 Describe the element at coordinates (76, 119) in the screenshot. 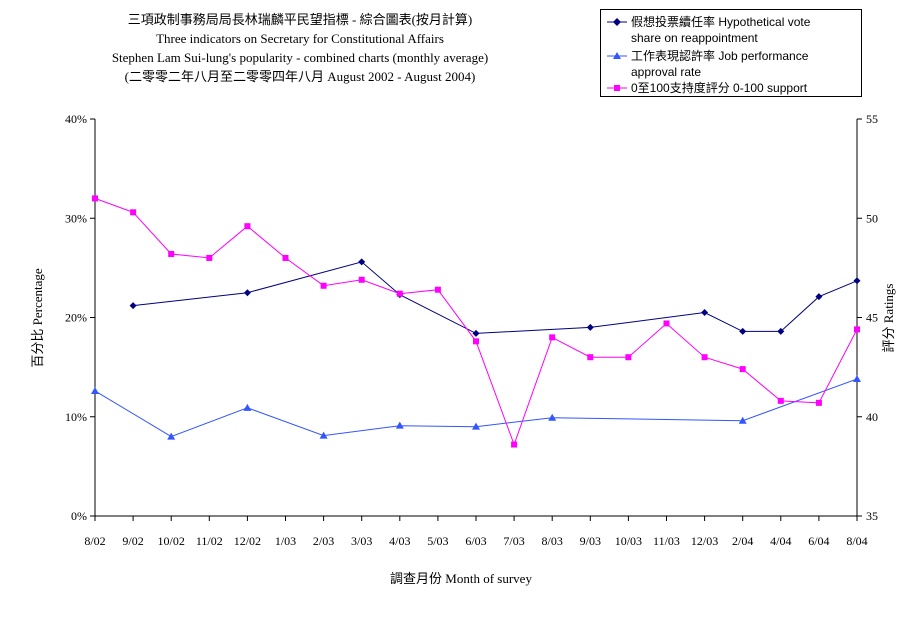

I see `y-left-tick-label: 40%` at that location.